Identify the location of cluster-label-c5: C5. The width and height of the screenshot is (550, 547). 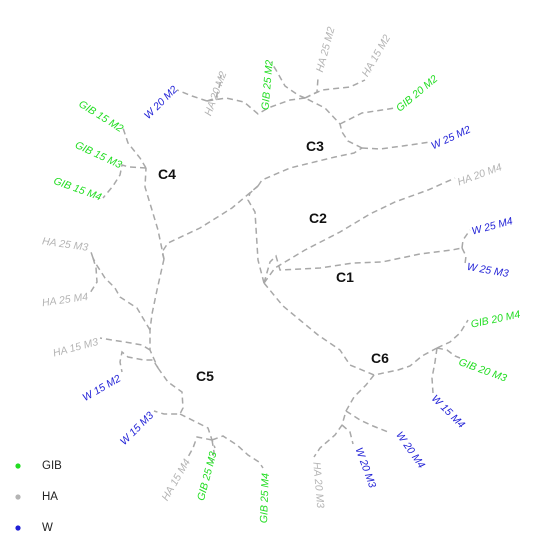
(205, 376).